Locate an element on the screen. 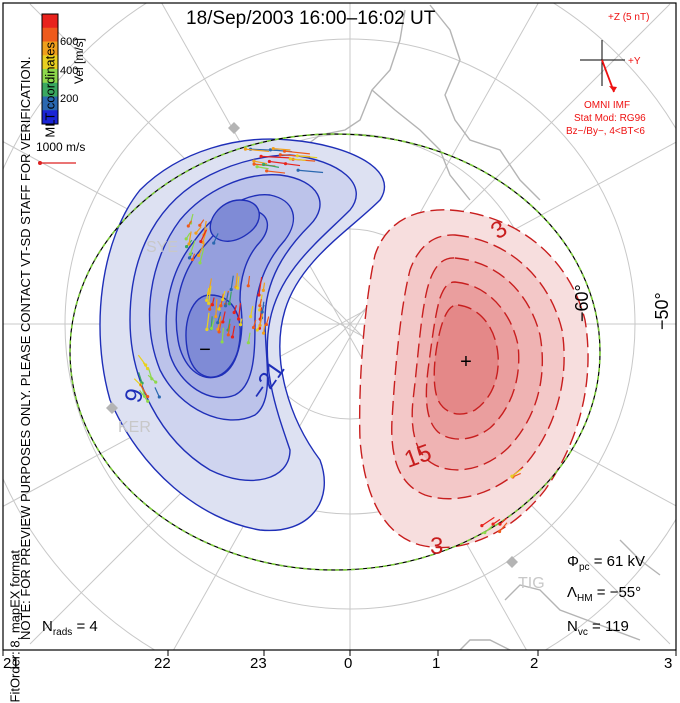 The width and height of the screenshot is (680, 703). stat-phi-pc-subscript: pc is located at coordinates (584, 567).